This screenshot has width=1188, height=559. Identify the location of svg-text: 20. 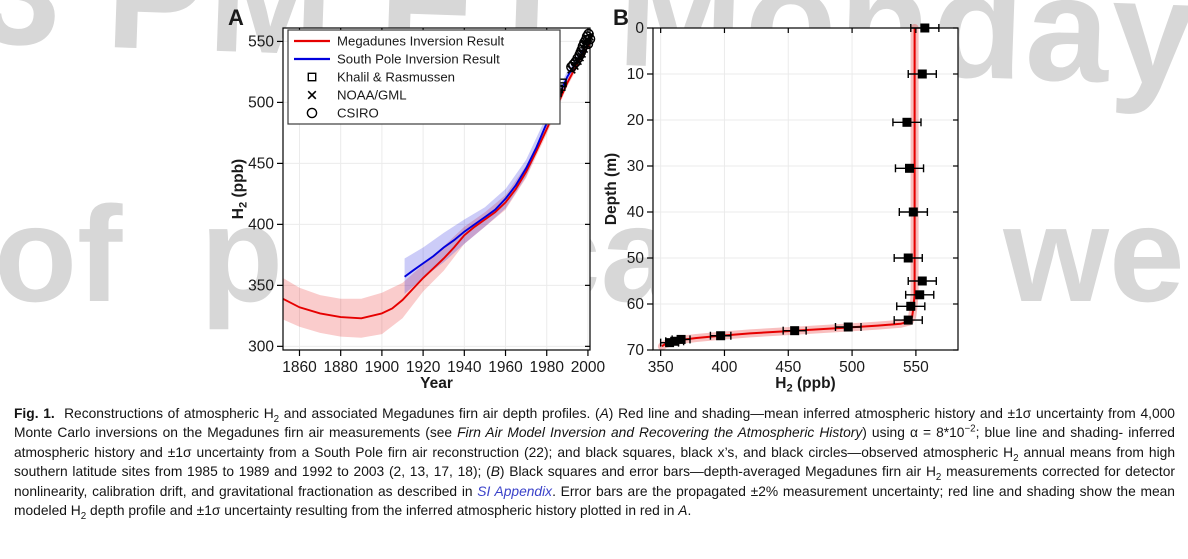
(636, 120).